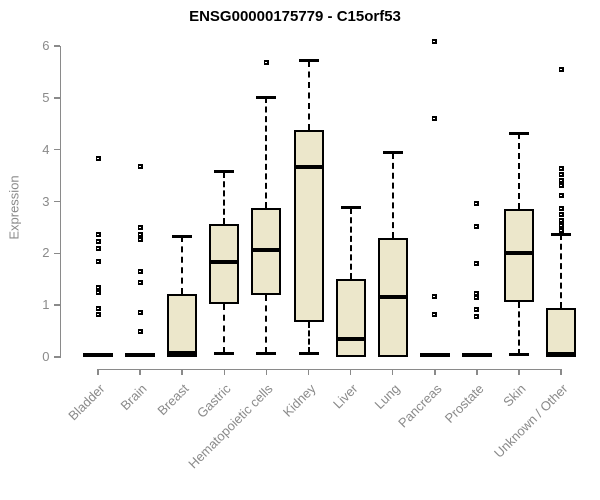 This screenshot has height=500, width=600. What do you see at coordinates (46, 356) in the screenshot?
I see `y-tick-label: 0` at bounding box center [46, 356].